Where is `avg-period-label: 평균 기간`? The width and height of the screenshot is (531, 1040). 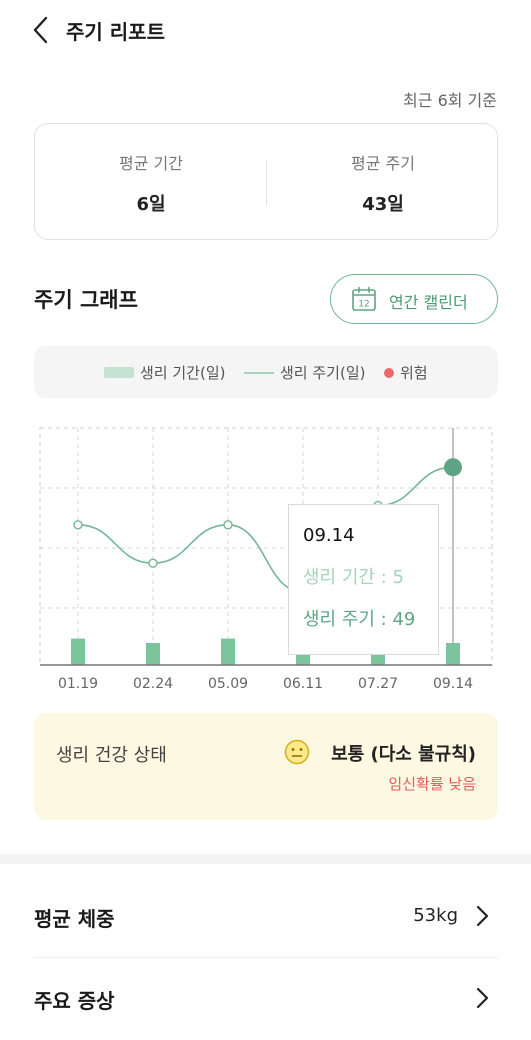 avg-period-label: 평균 기간 is located at coordinates (151, 163).